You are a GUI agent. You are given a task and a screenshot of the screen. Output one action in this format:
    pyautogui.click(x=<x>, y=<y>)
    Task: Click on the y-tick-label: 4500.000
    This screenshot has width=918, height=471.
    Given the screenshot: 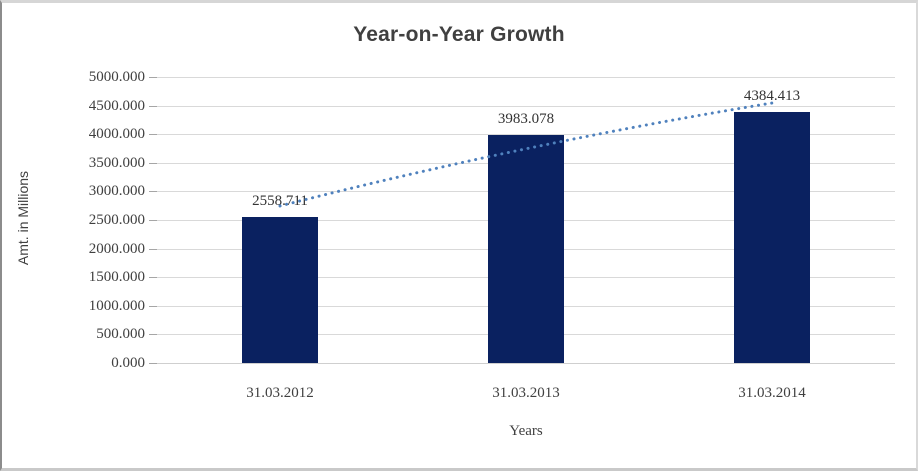 What is the action you would take?
    pyautogui.click(x=116, y=106)
    